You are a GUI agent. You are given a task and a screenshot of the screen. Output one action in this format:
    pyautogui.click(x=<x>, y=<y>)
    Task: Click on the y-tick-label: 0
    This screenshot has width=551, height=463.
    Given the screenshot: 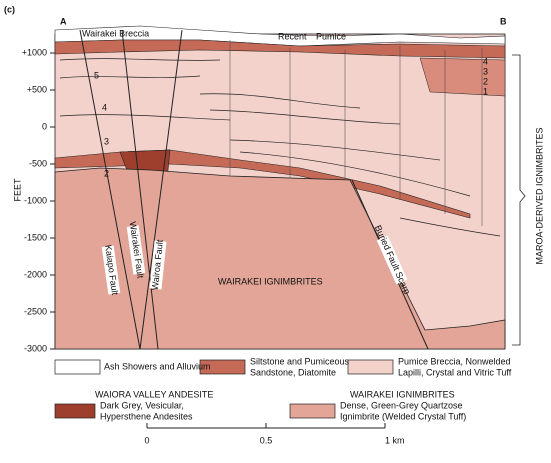 What is the action you would take?
    pyautogui.click(x=44, y=126)
    